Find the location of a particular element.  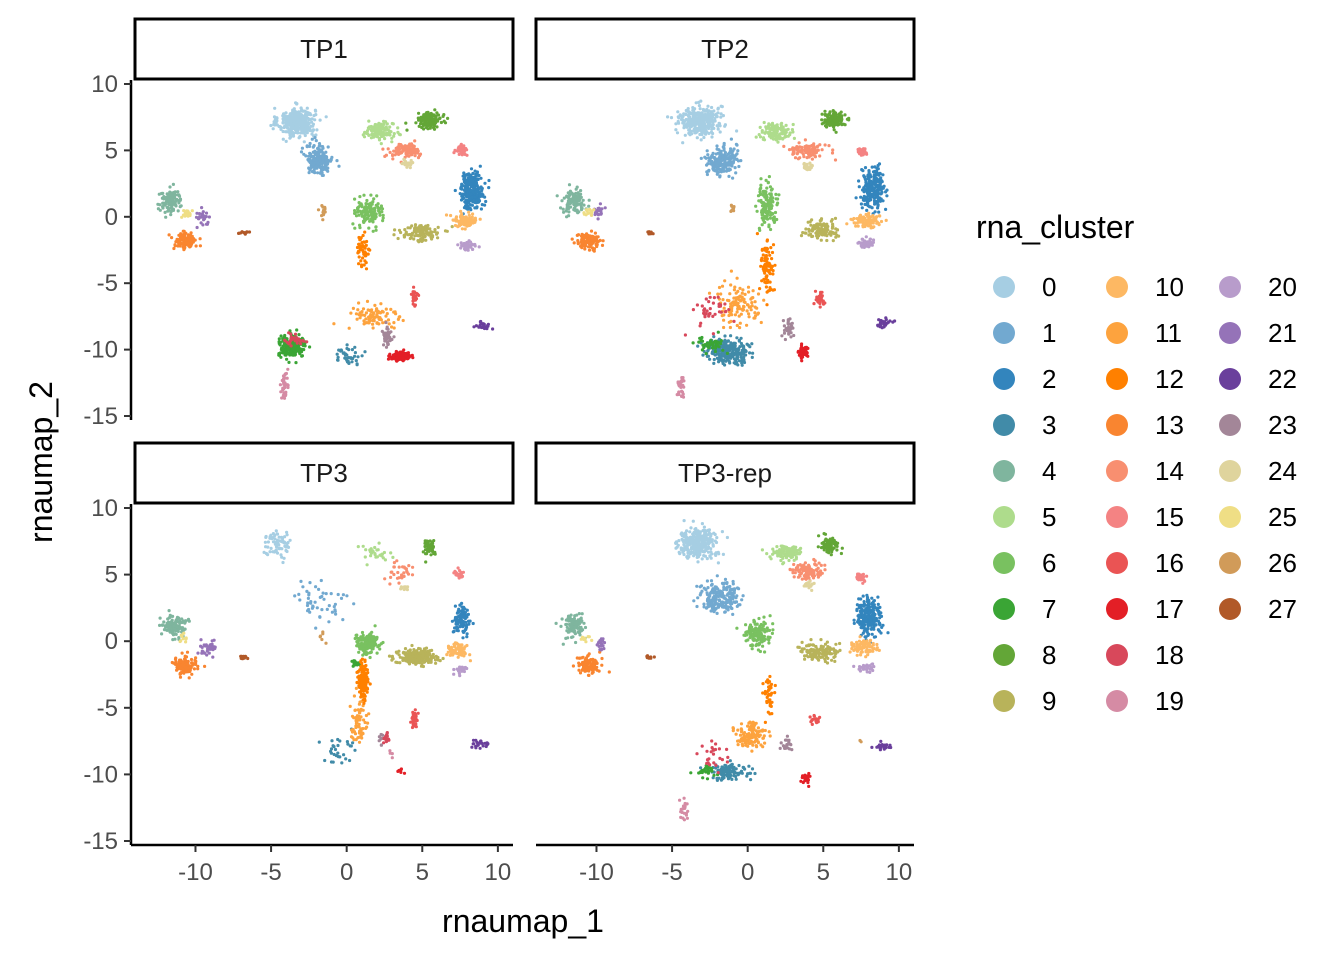

cluster-25-points is located at coordinates (187, 214).